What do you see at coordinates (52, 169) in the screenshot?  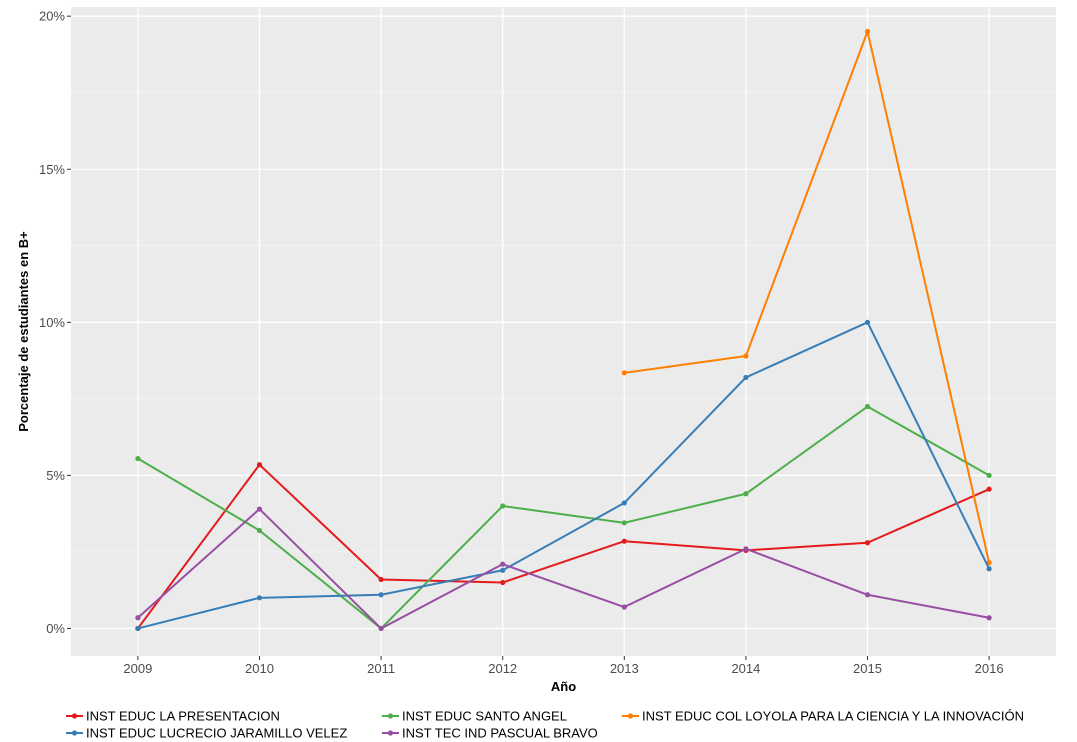 I see `y-tick-label: 15%` at bounding box center [52, 169].